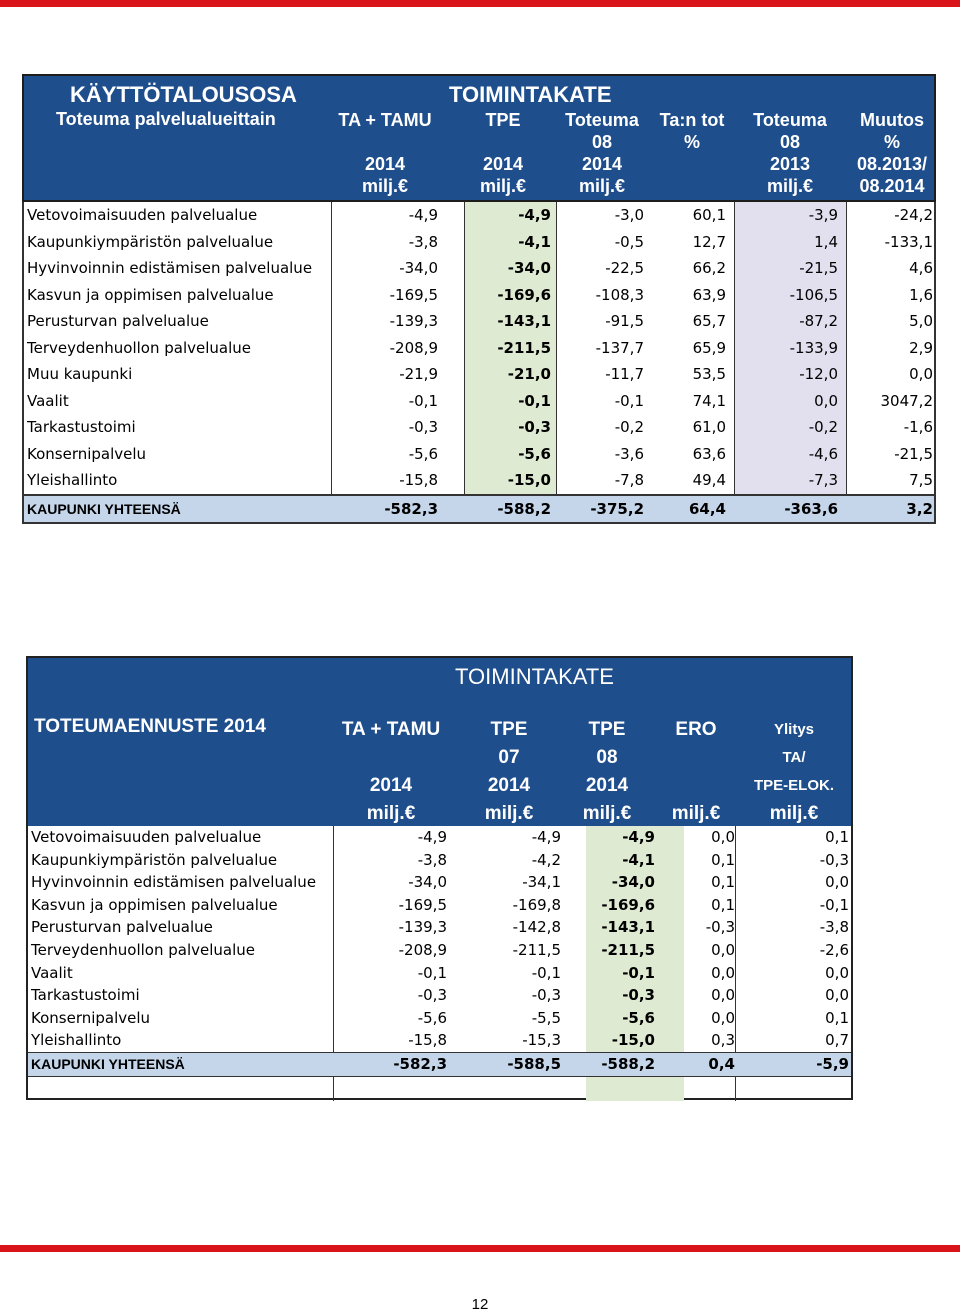  I want to click on cell-value: 3,2, so click(919, 508).